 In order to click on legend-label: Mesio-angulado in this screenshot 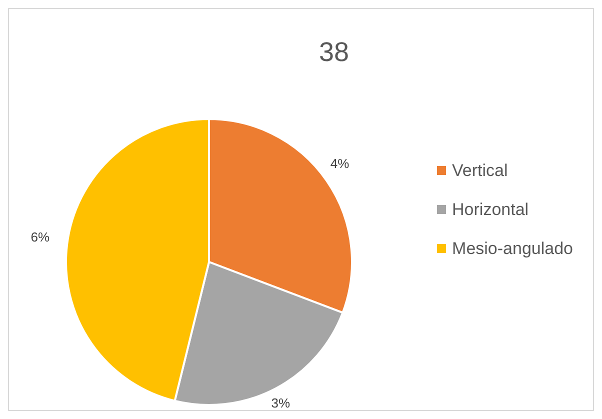, I will do `click(512, 249)`.